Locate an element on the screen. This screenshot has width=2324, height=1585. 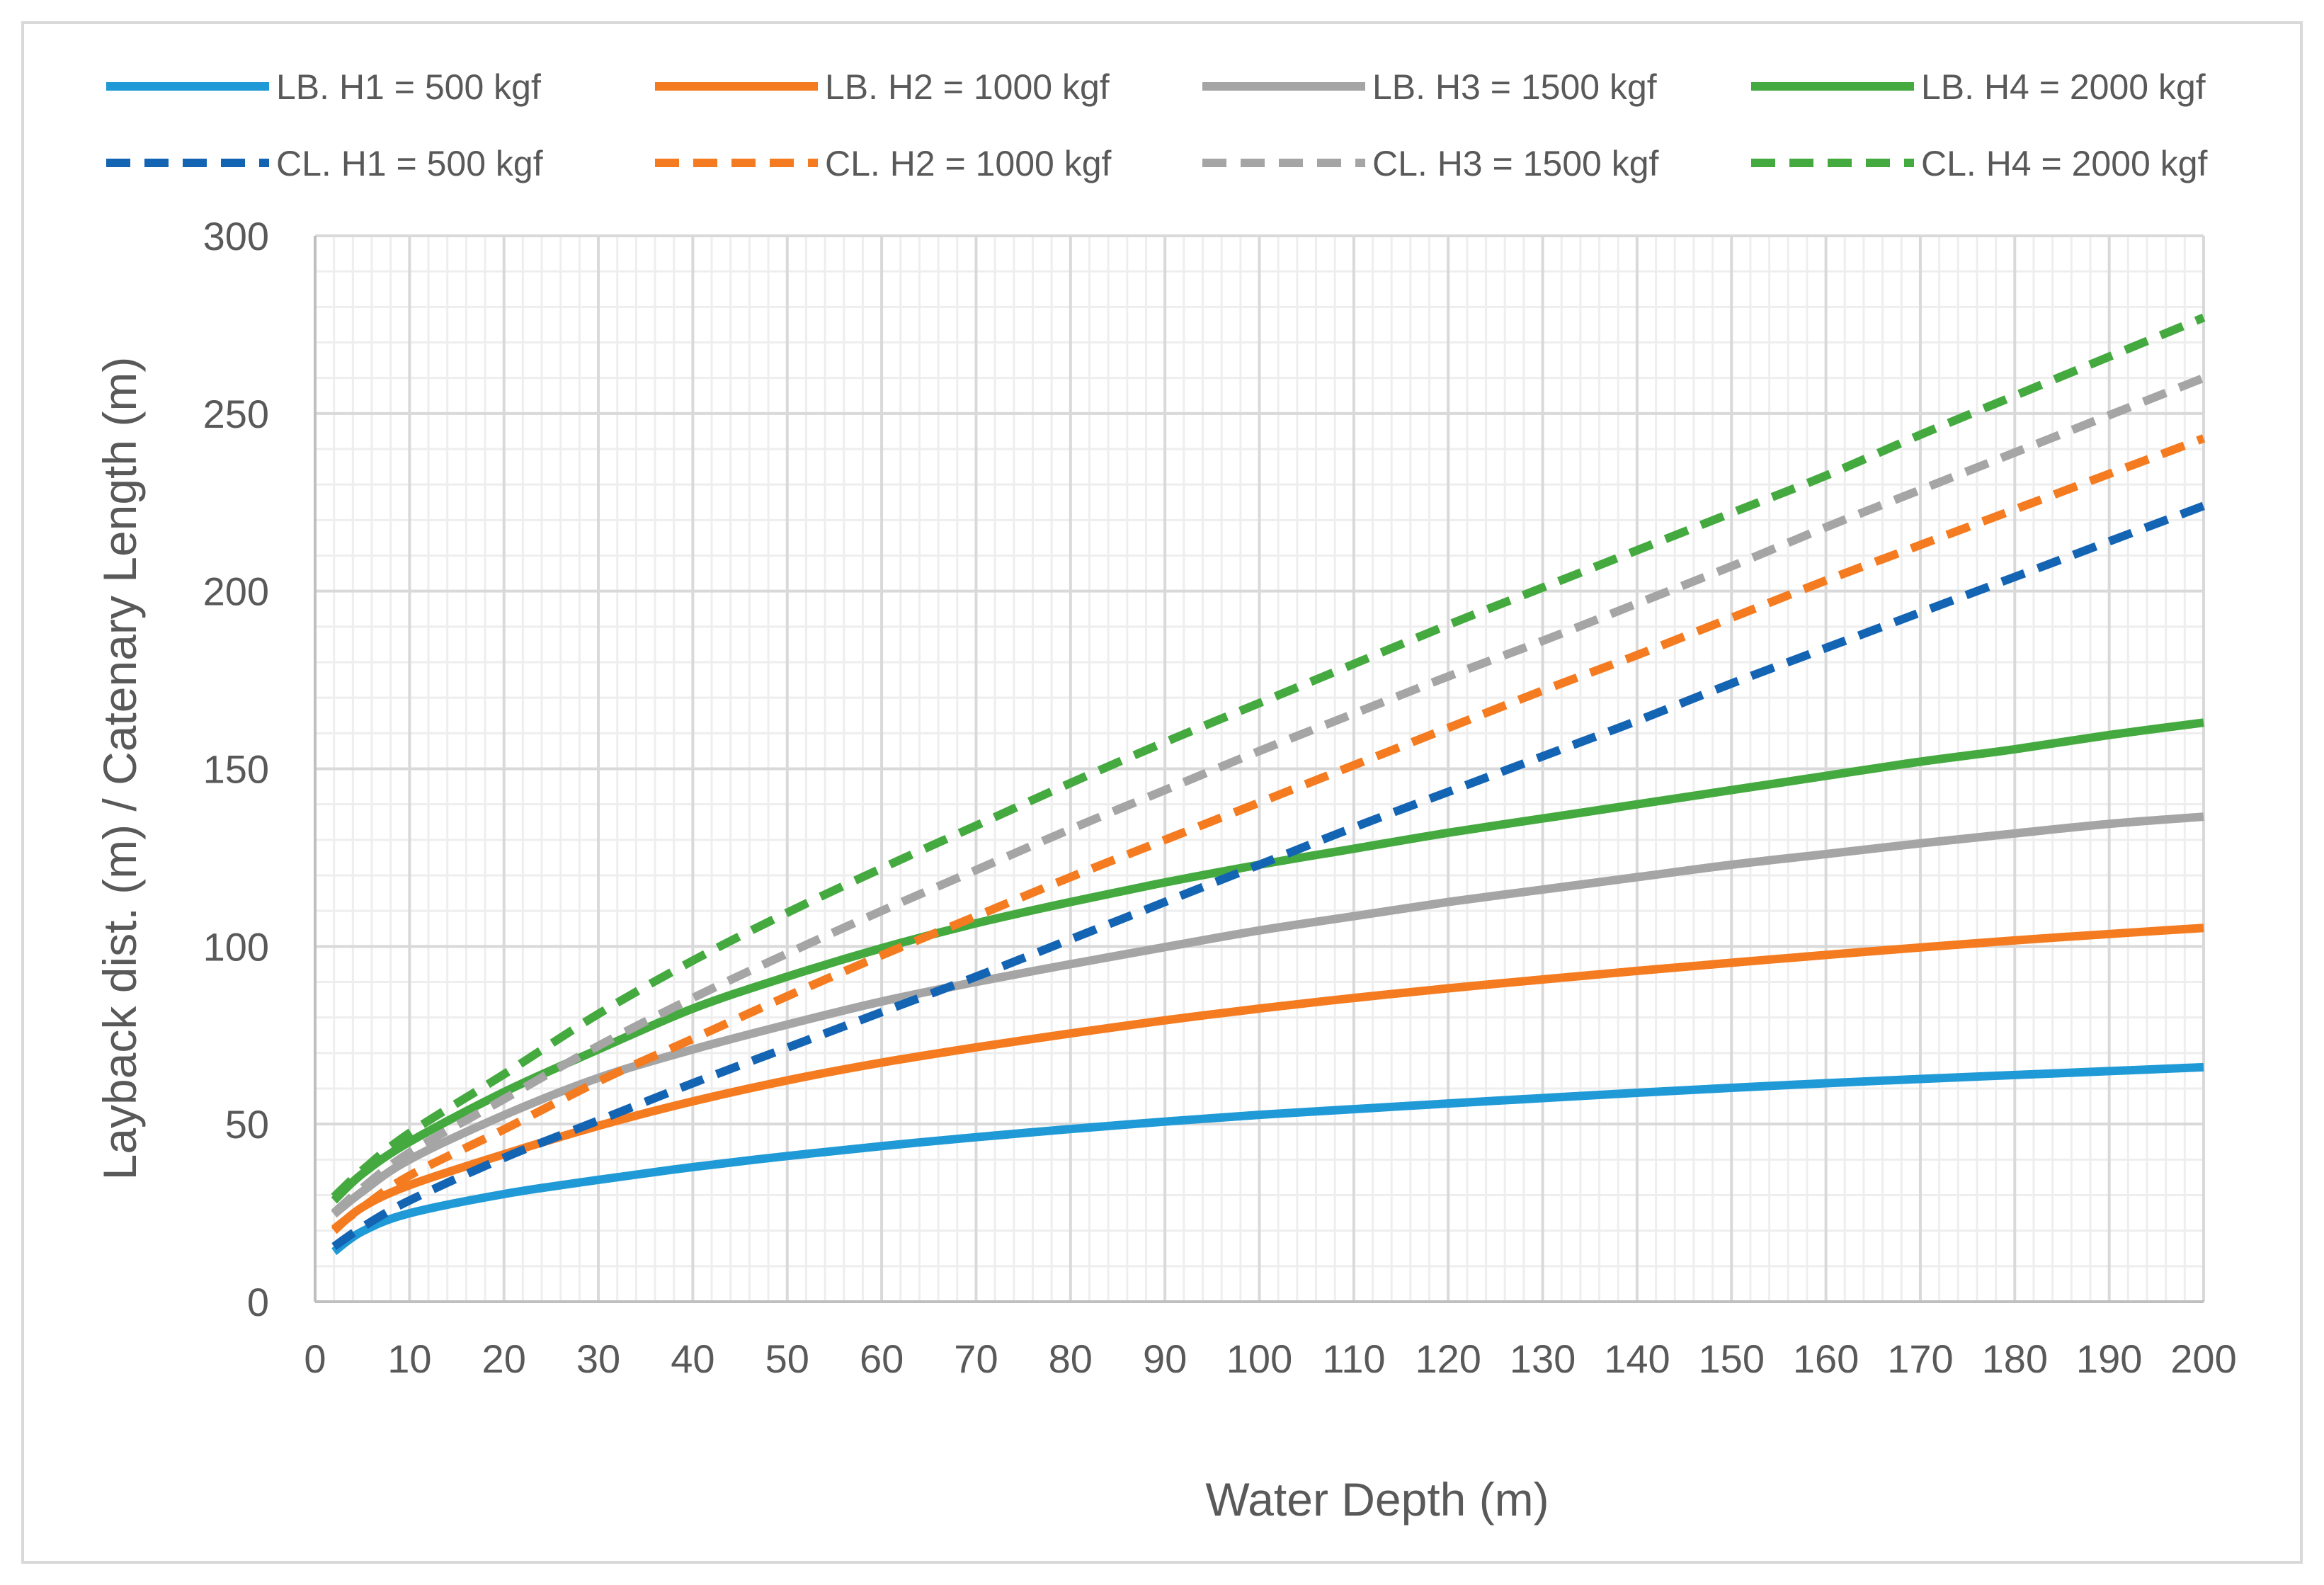
x-tick-label: 160 is located at coordinates (1826, 1358).